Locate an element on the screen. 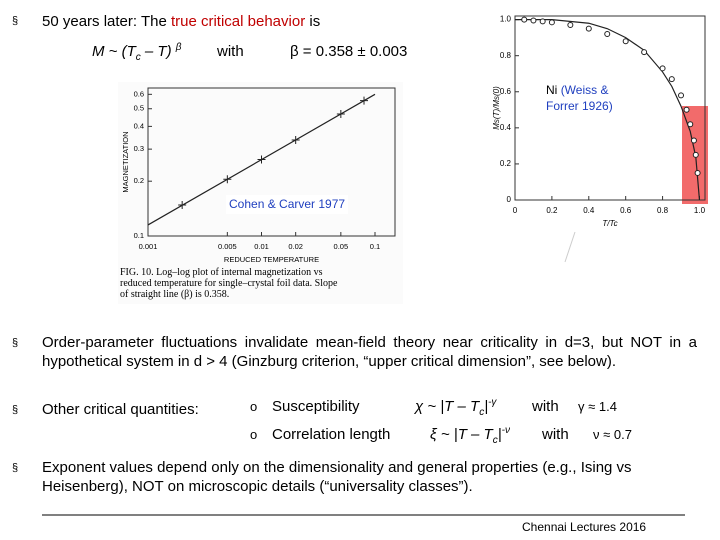 The image size is (720, 540). law: ξ ~ |T – Tc|-ν is located at coordinates (470, 435).